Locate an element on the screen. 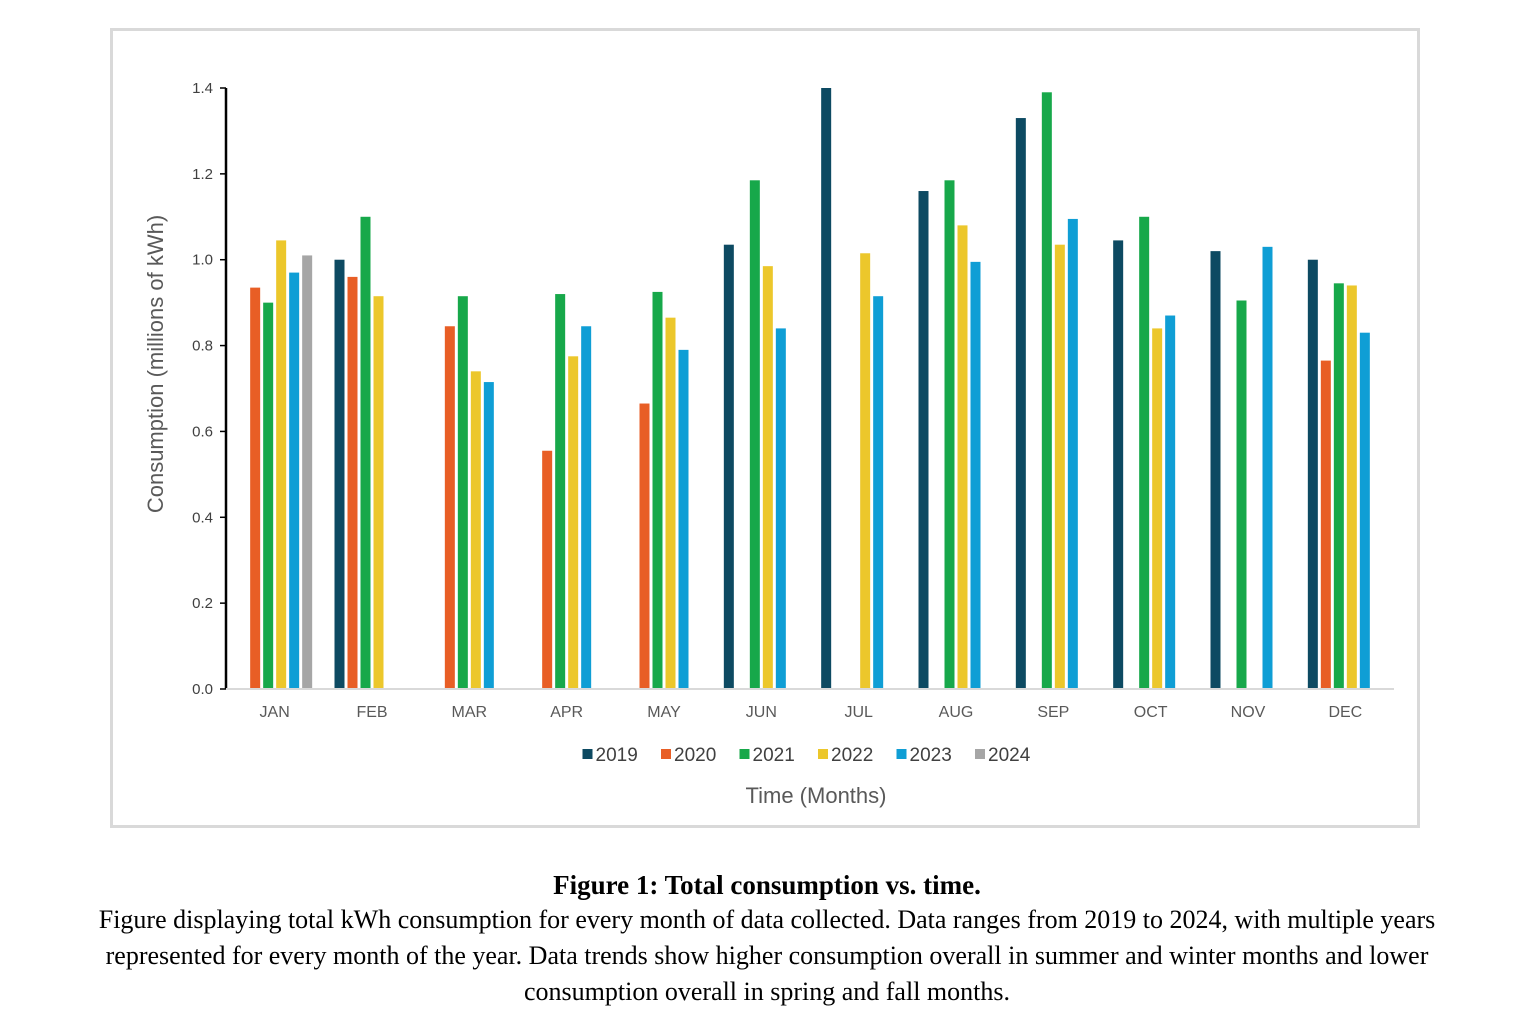 The image size is (1534, 1032). bar-2022-jan is located at coordinates (281, 464).